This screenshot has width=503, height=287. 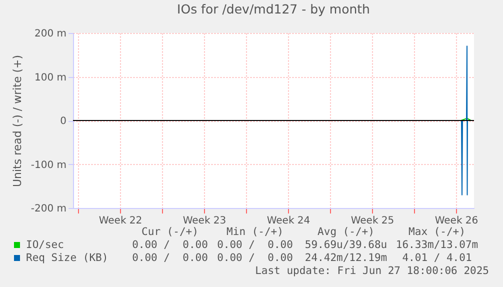 I want to click on y-tick-label: 0, so click(x=63, y=121).